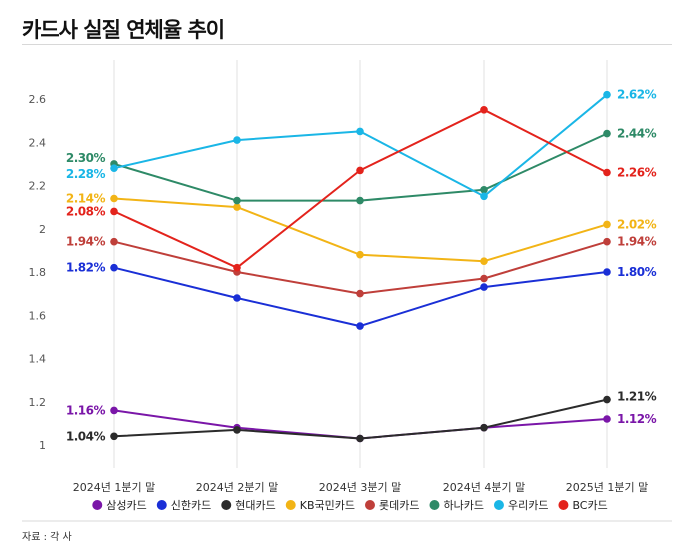  I want to click on y-tick-label: 2.6, so click(38, 99).